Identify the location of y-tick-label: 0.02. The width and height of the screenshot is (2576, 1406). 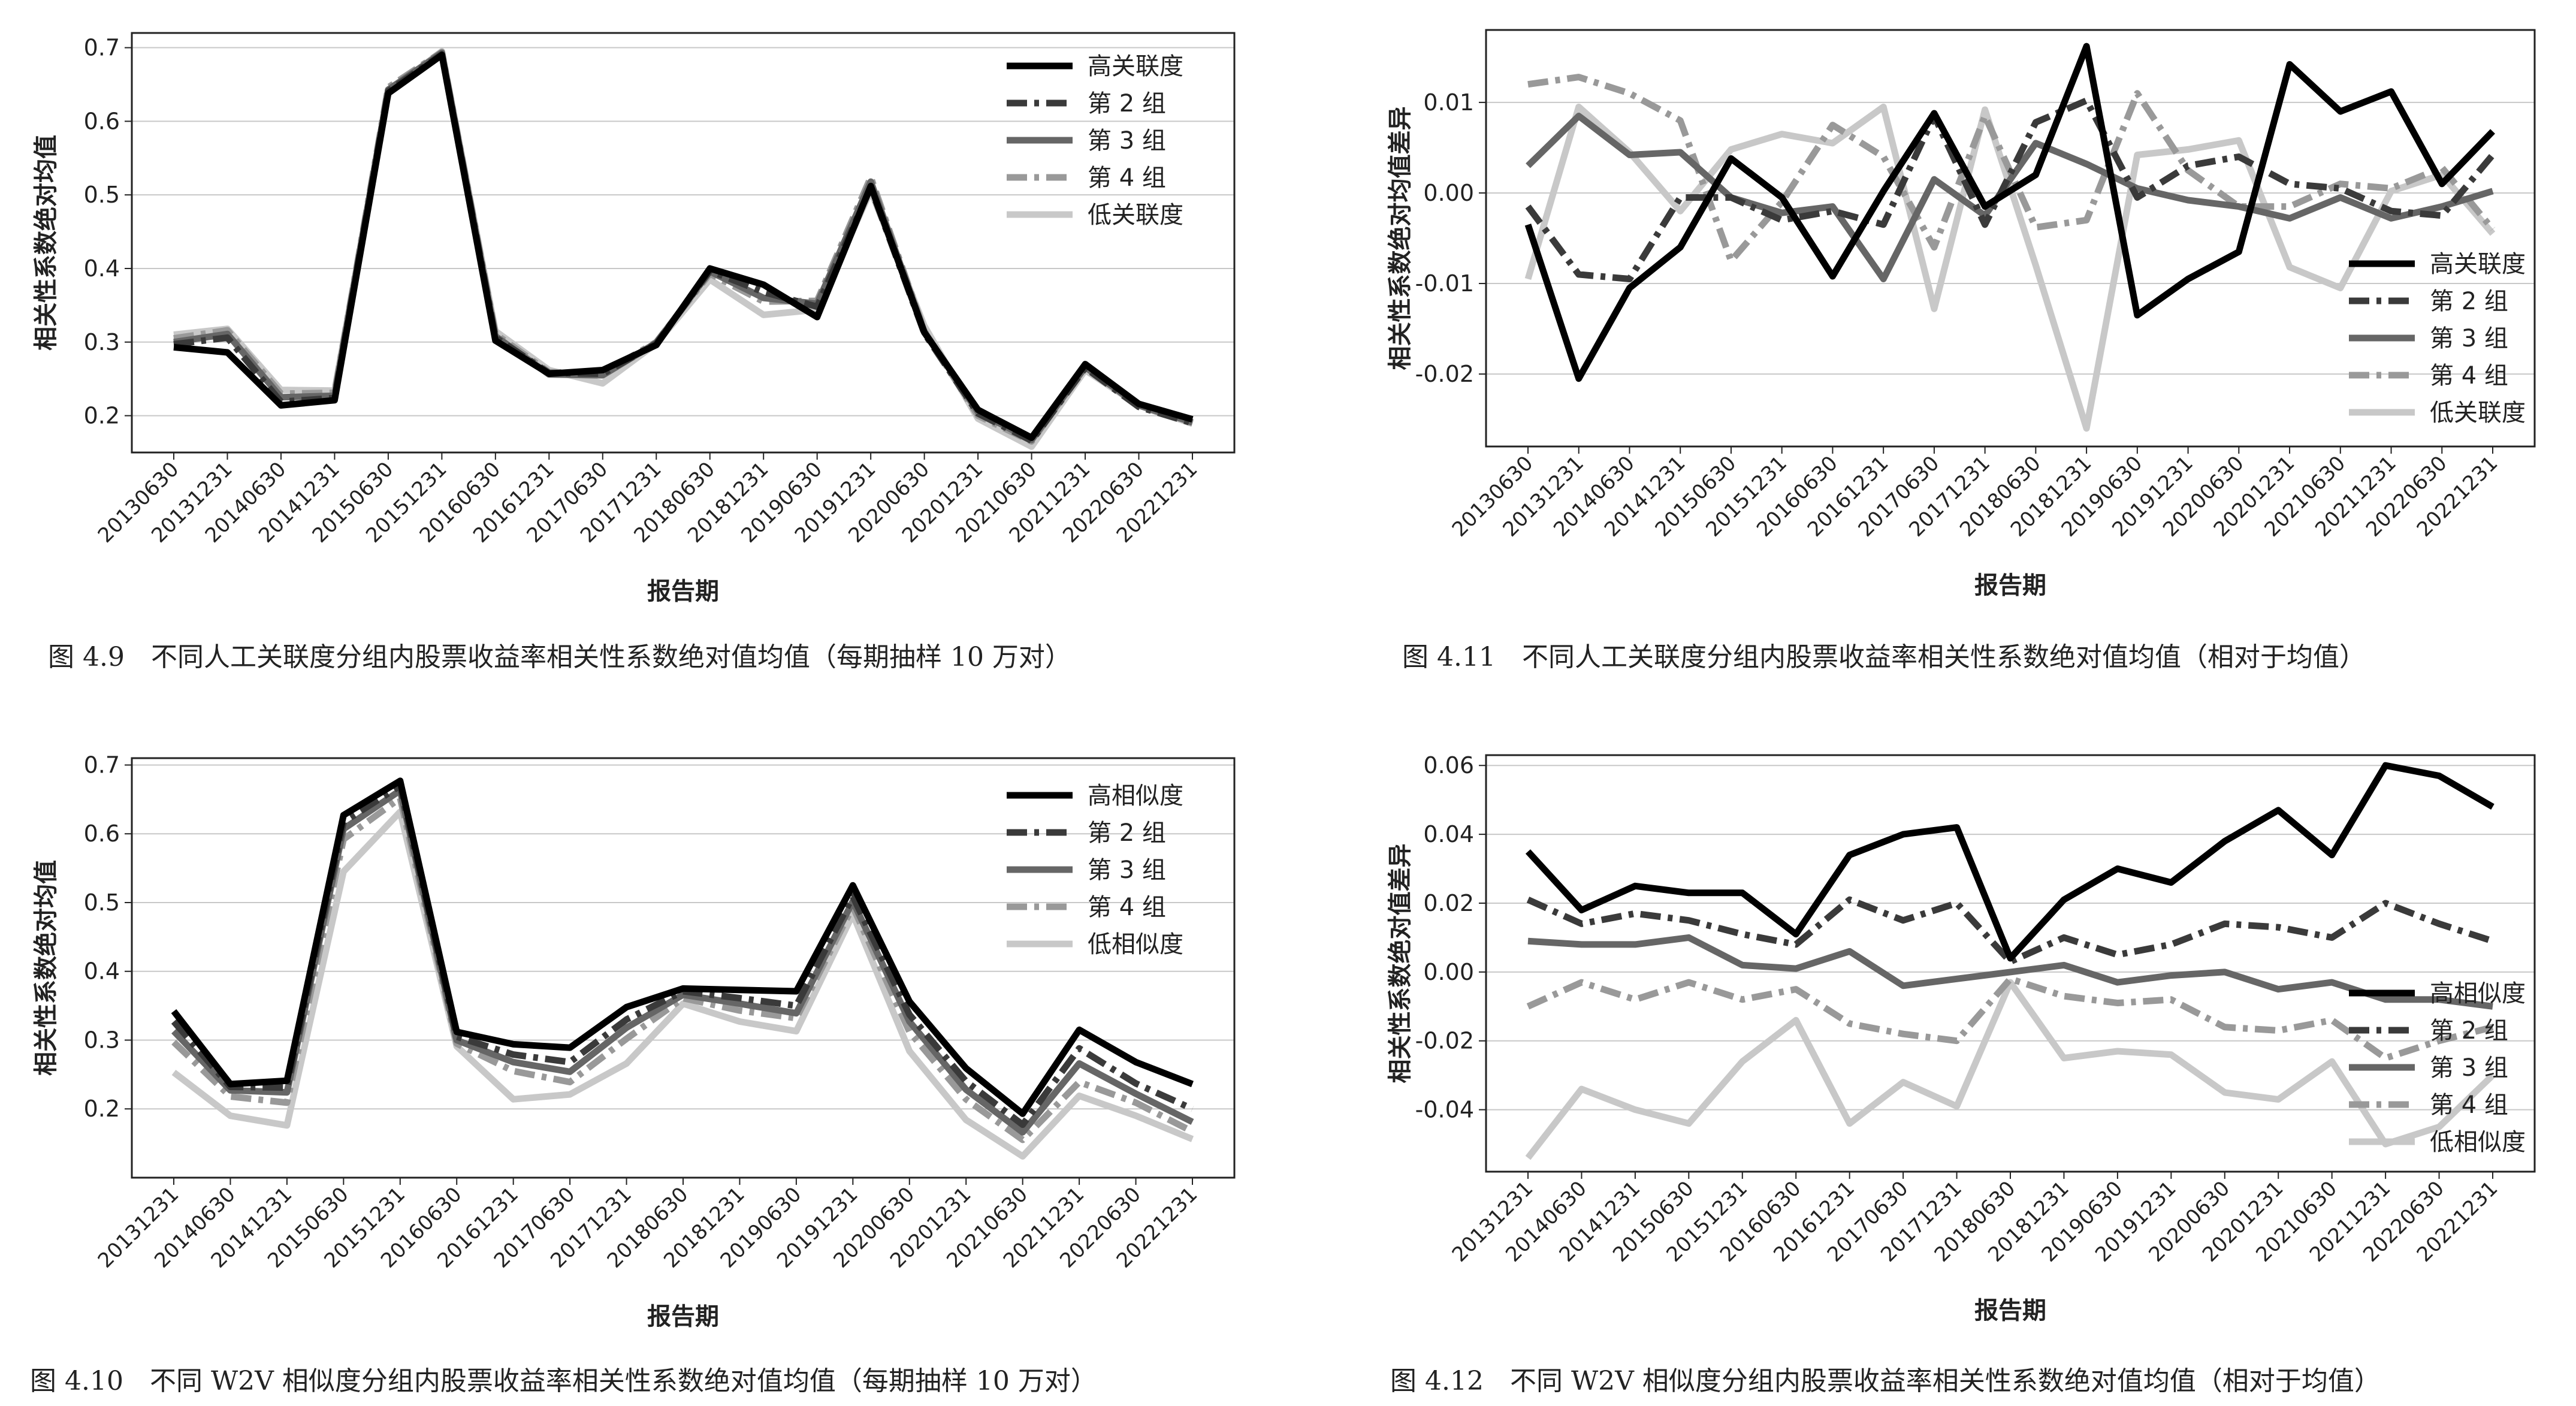
(1449, 903).